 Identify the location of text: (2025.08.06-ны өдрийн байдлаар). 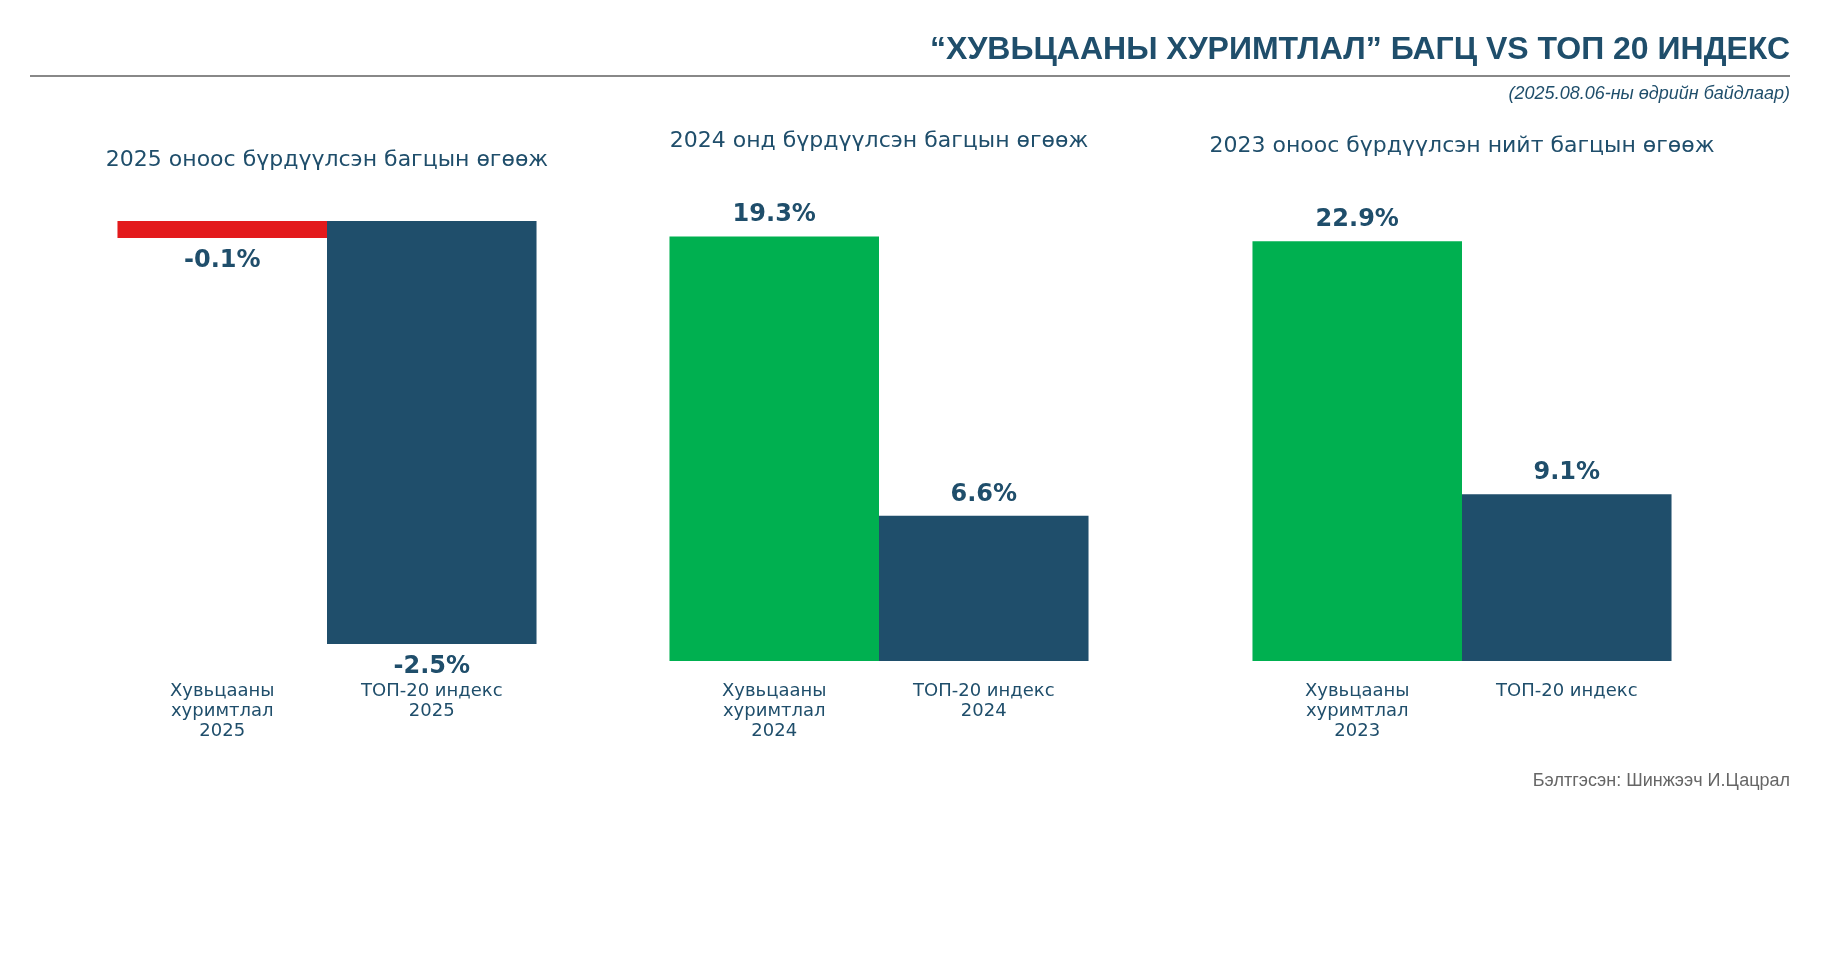
(1648, 93).